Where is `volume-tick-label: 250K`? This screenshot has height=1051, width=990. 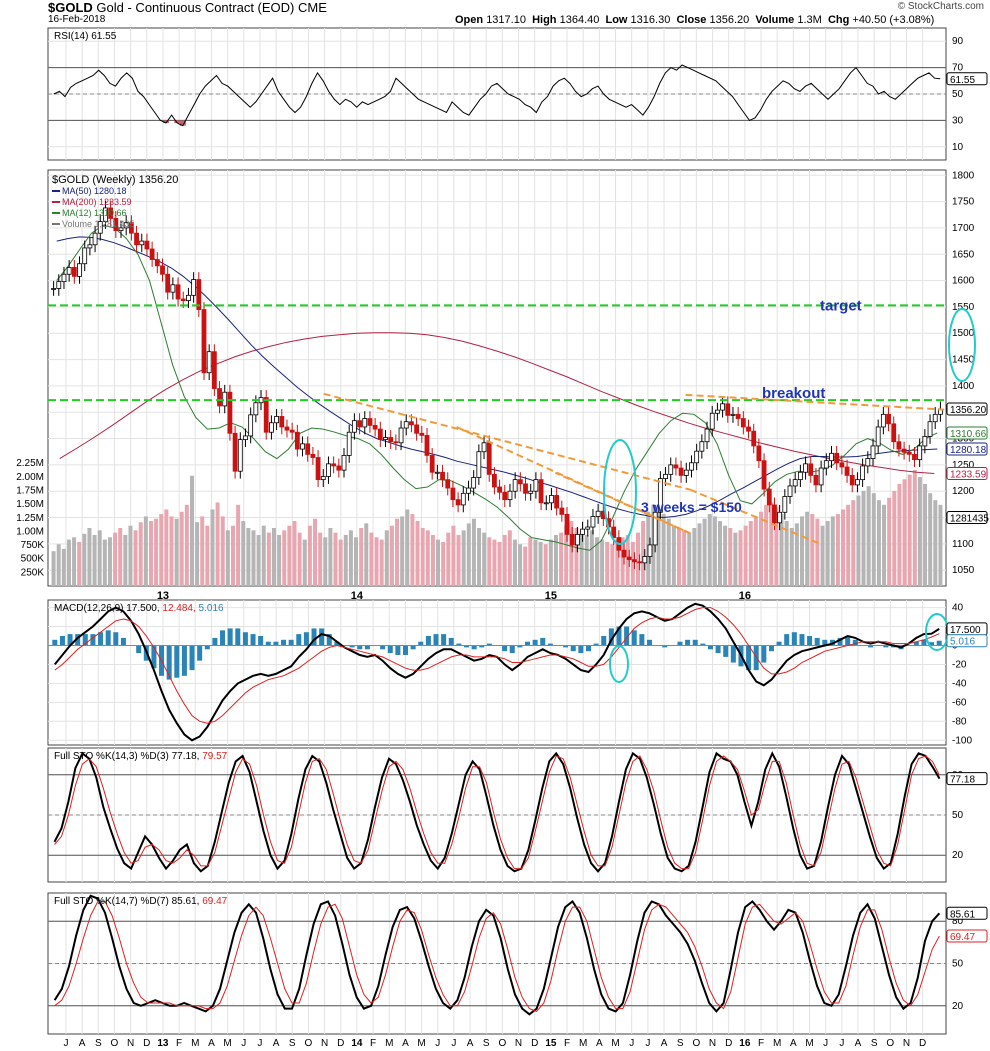 volume-tick-label: 250K is located at coordinates (33, 572).